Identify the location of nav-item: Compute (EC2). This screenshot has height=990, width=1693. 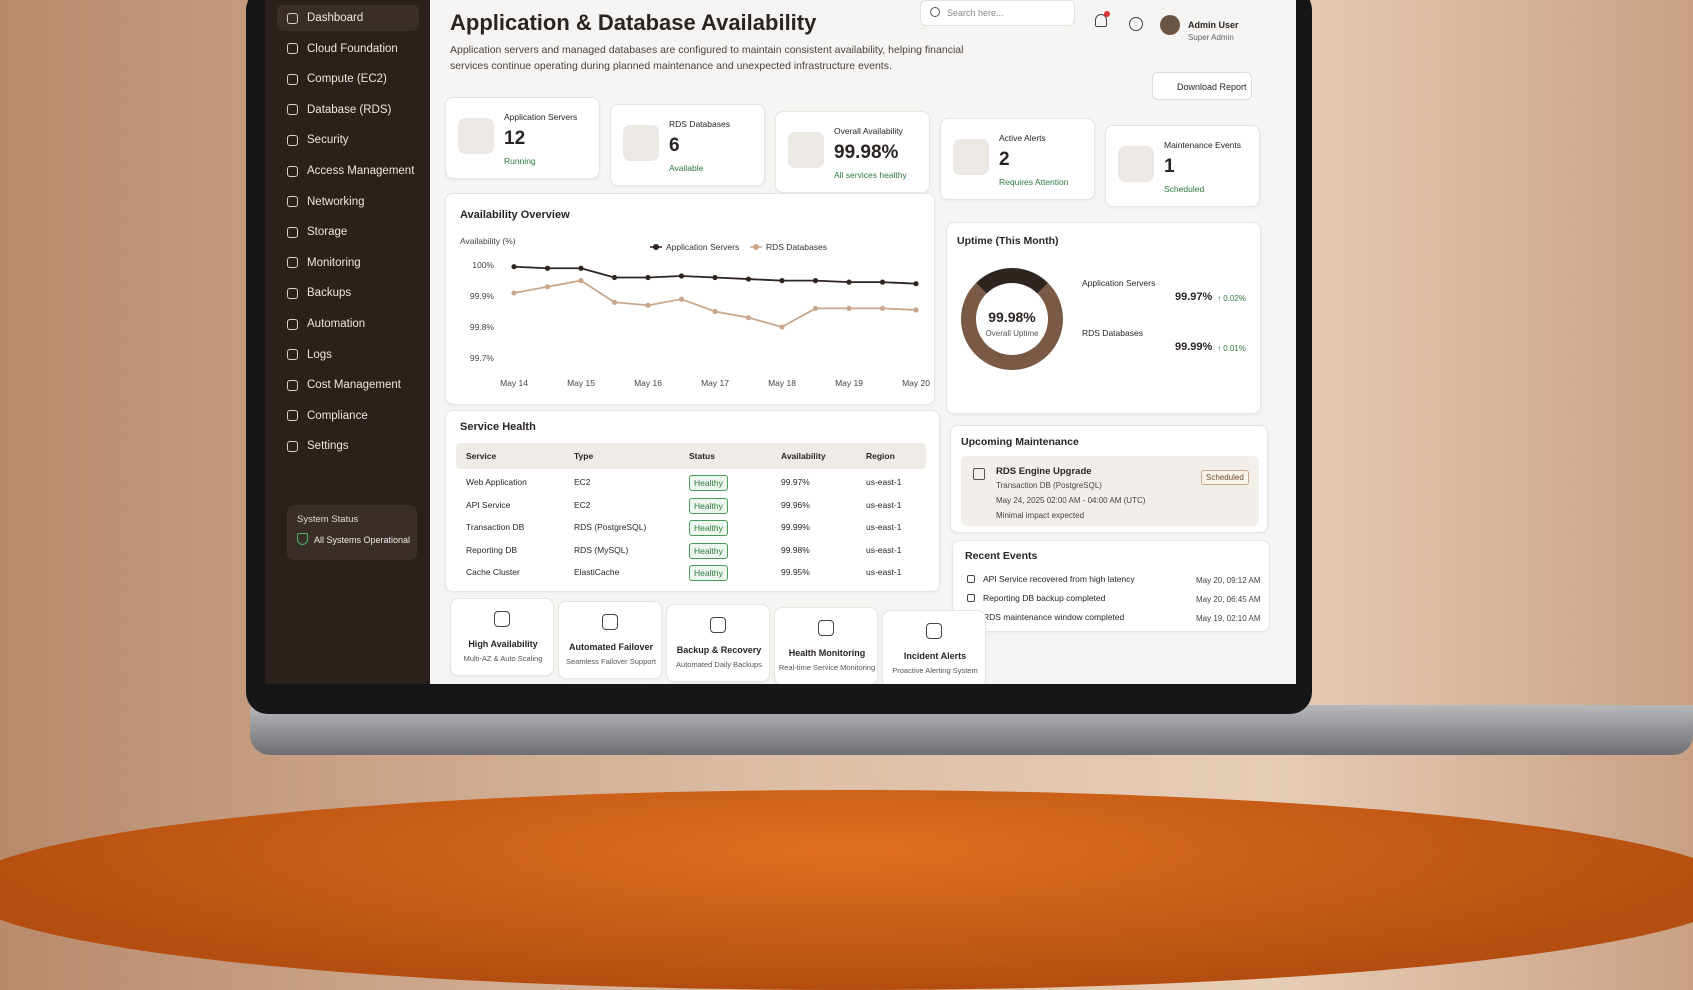
(348, 79).